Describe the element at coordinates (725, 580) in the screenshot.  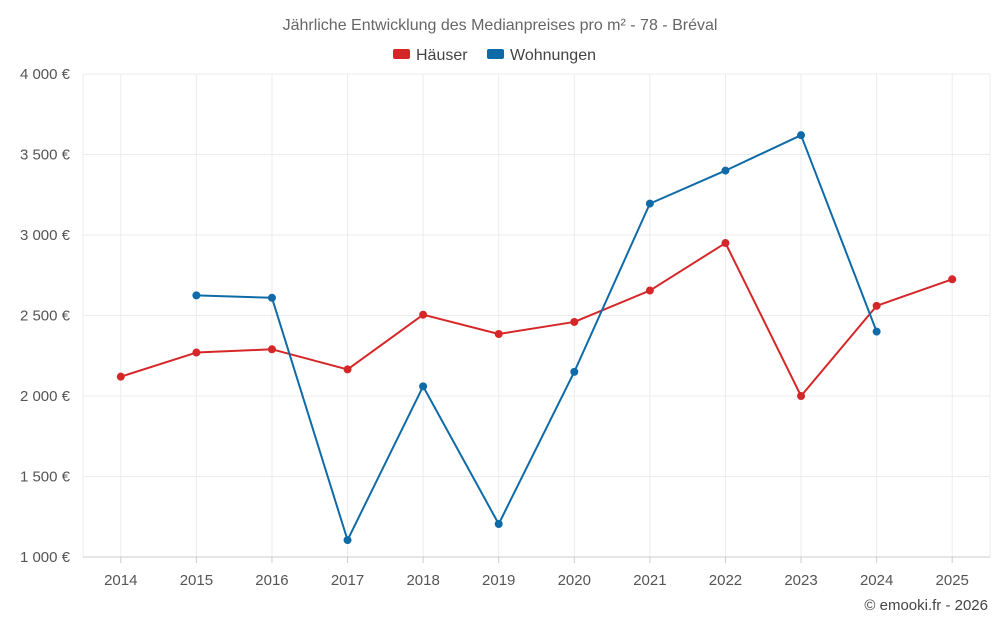
I see `x-tick-label: 2022` at that location.